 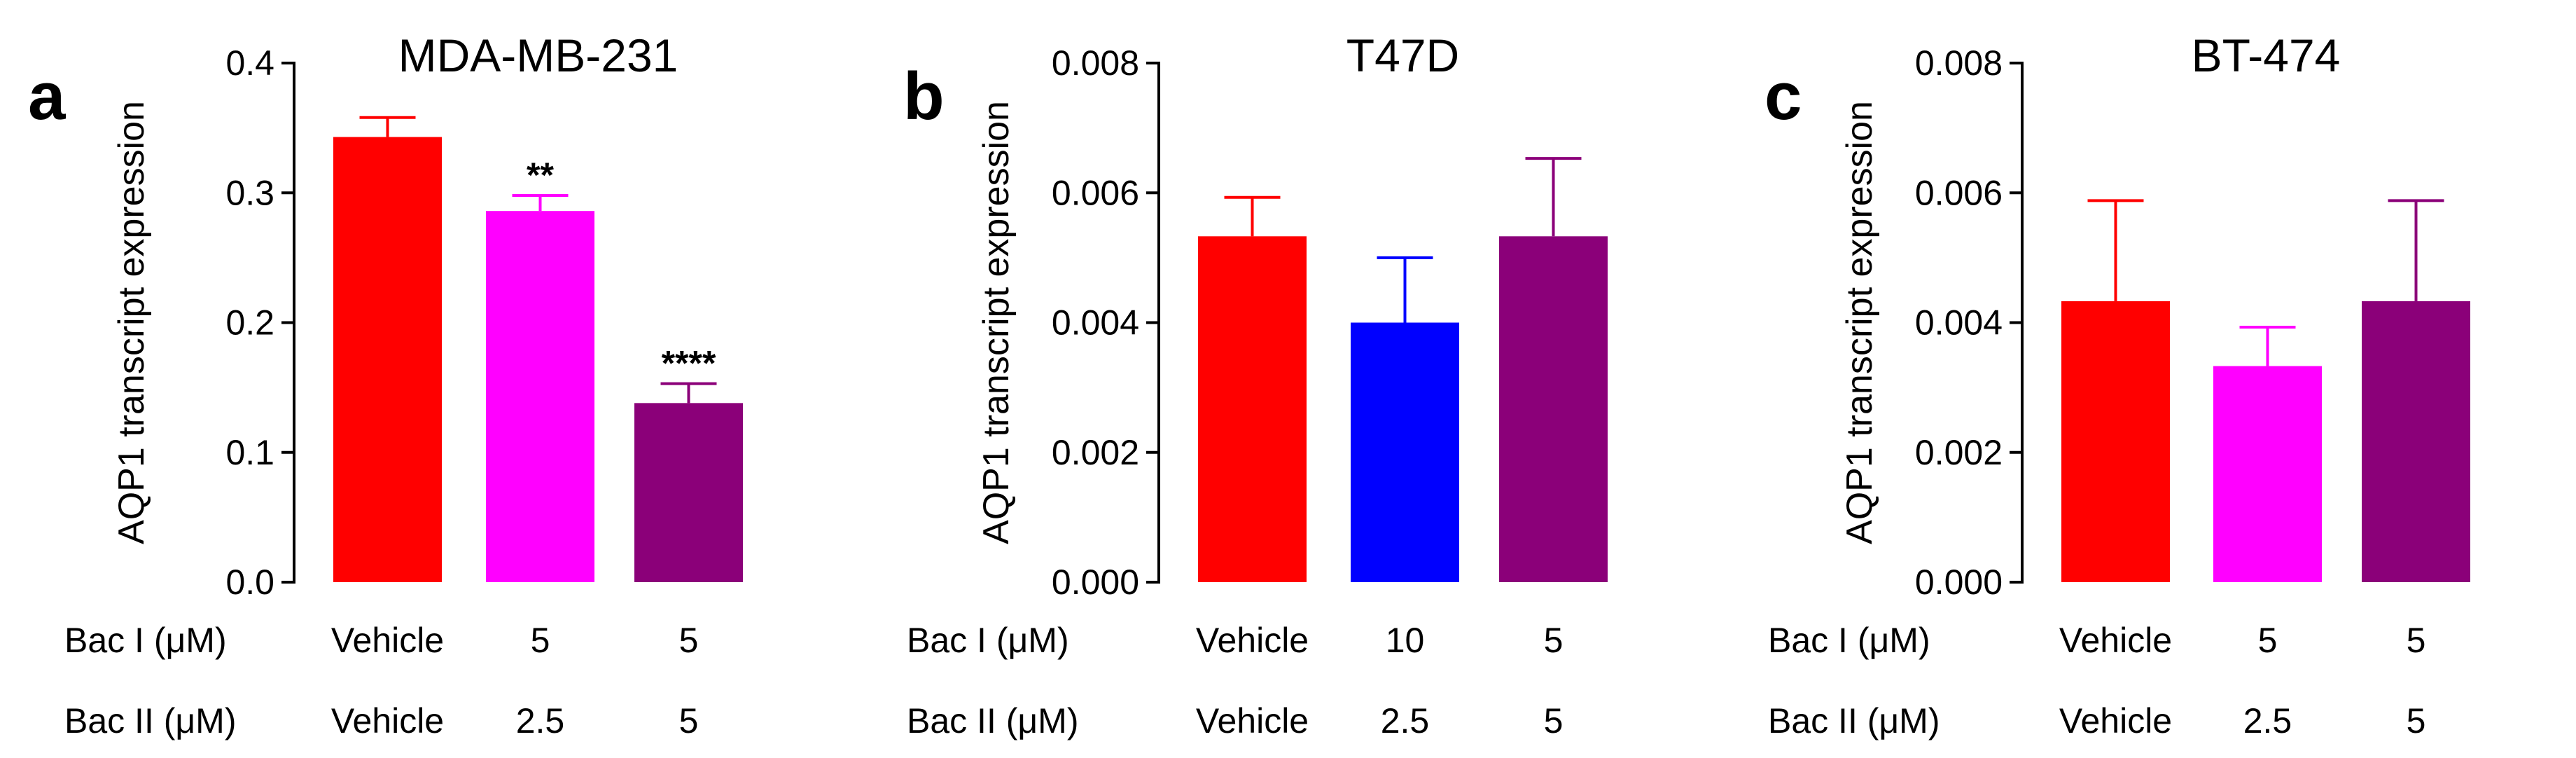 What do you see at coordinates (249, 192) in the screenshot?
I see `y-tick-label: 0.3` at bounding box center [249, 192].